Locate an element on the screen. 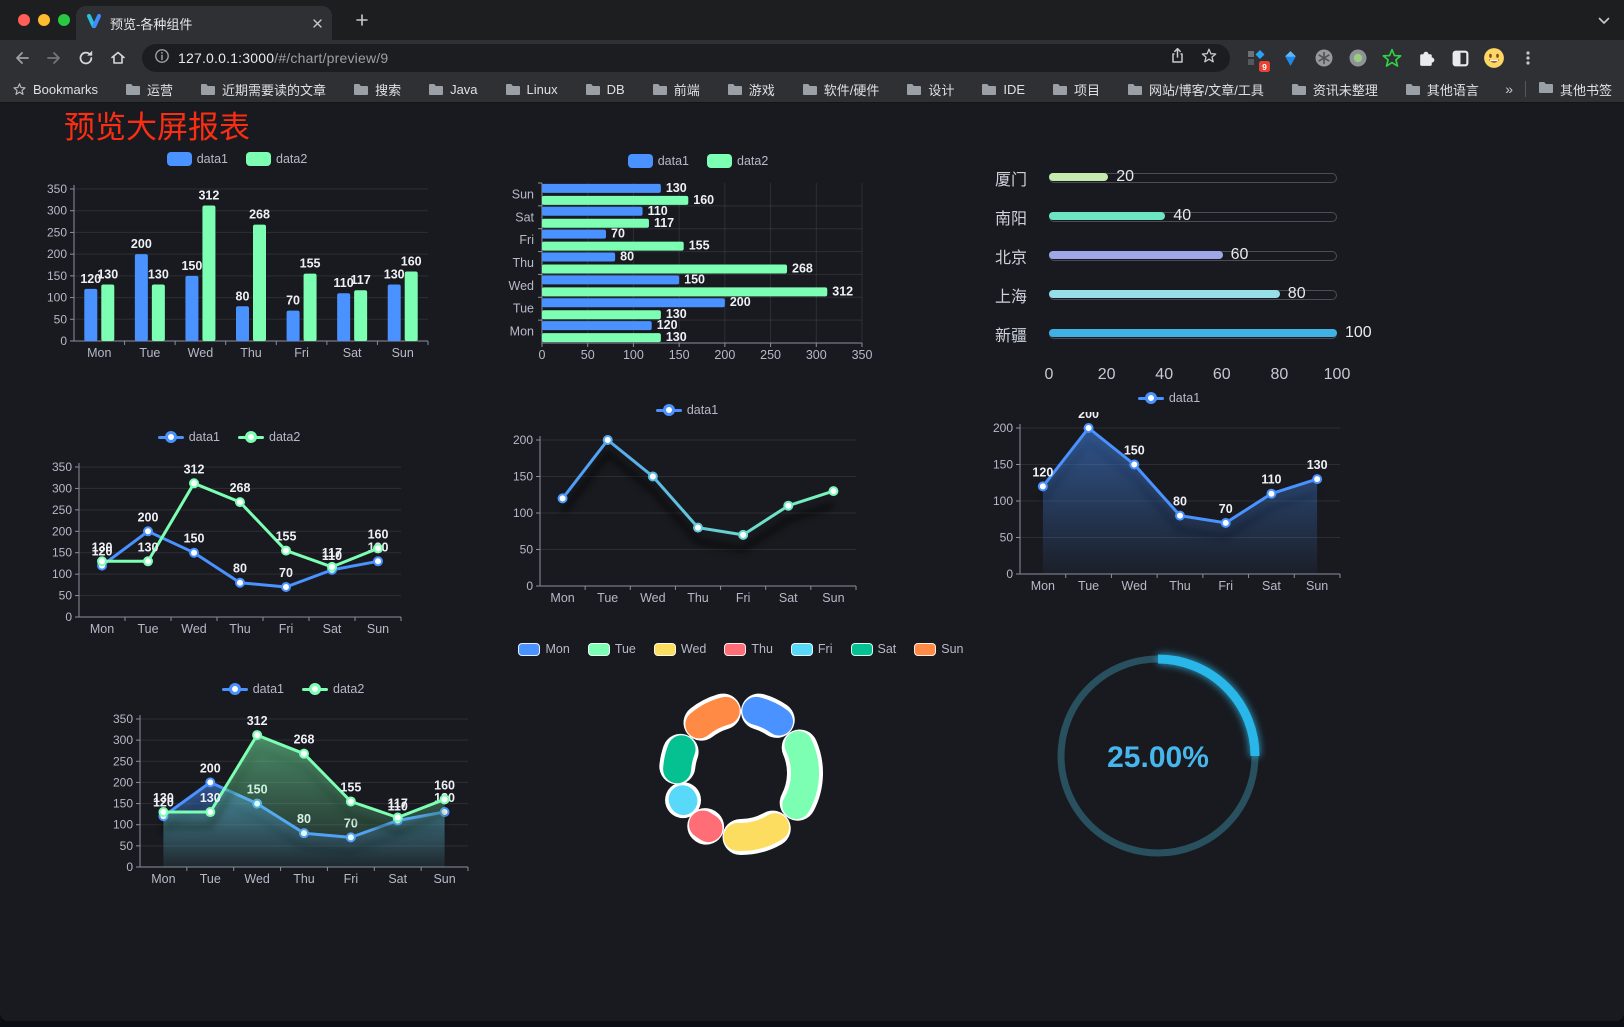  extensions-puzzle-icon is located at coordinates (1426, 58).